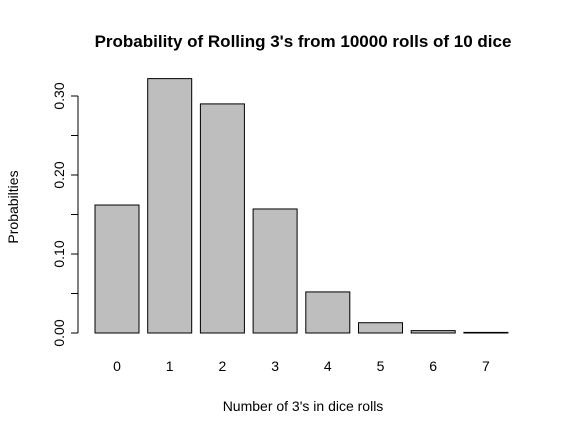 Image resolution: width=568 pixels, height=434 pixels. I want to click on x-tick-label: 7, so click(486, 366).